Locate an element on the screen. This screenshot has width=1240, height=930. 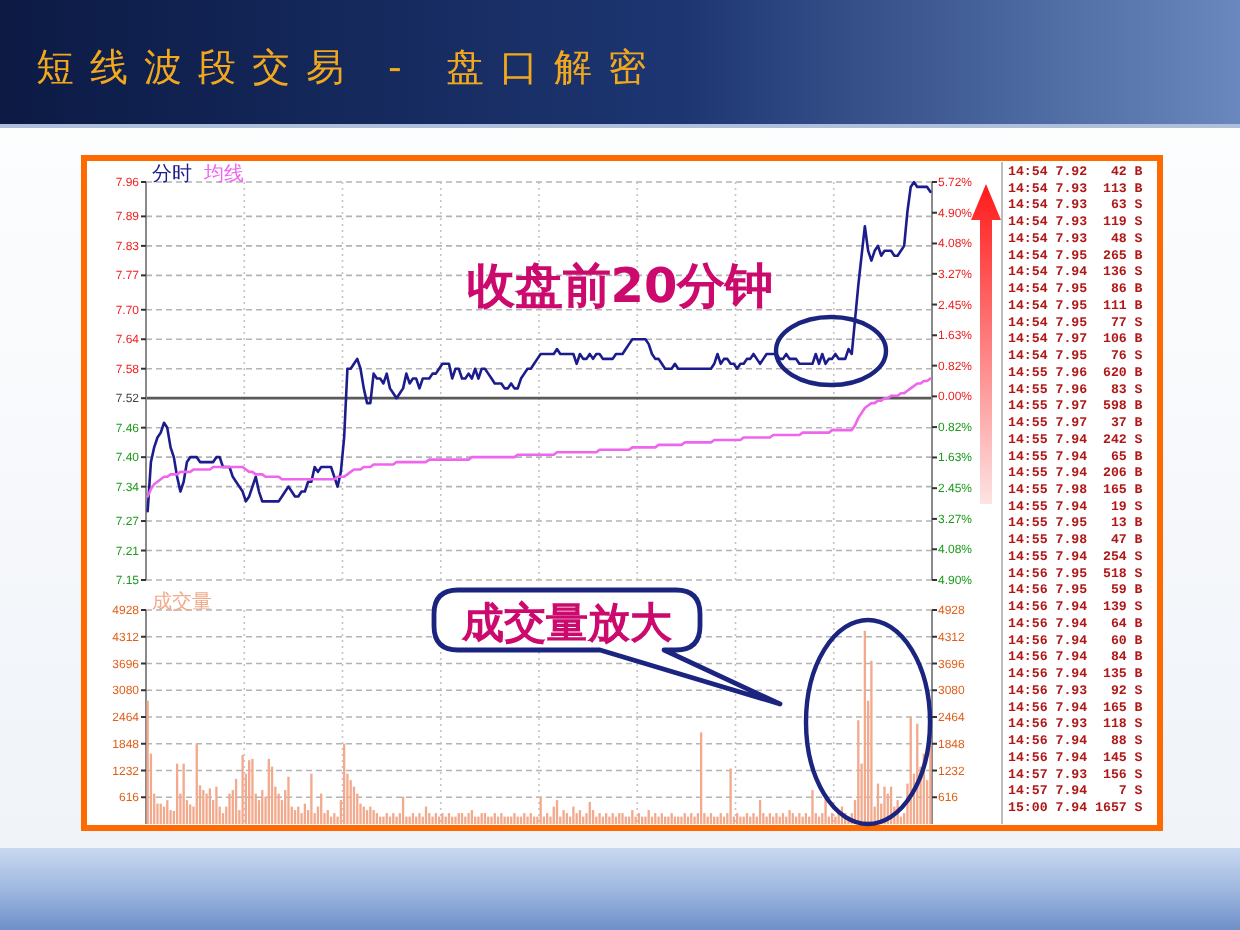
text: 分时 is located at coordinates (172, 174).